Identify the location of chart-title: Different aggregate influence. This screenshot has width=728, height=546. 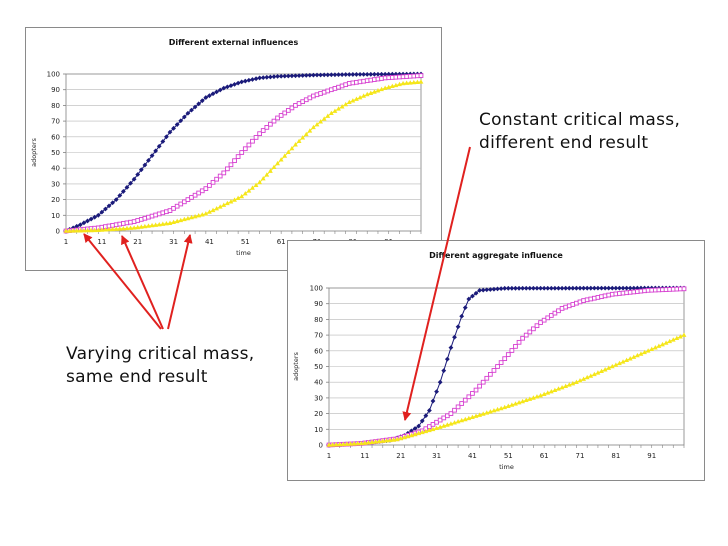
(496, 255).